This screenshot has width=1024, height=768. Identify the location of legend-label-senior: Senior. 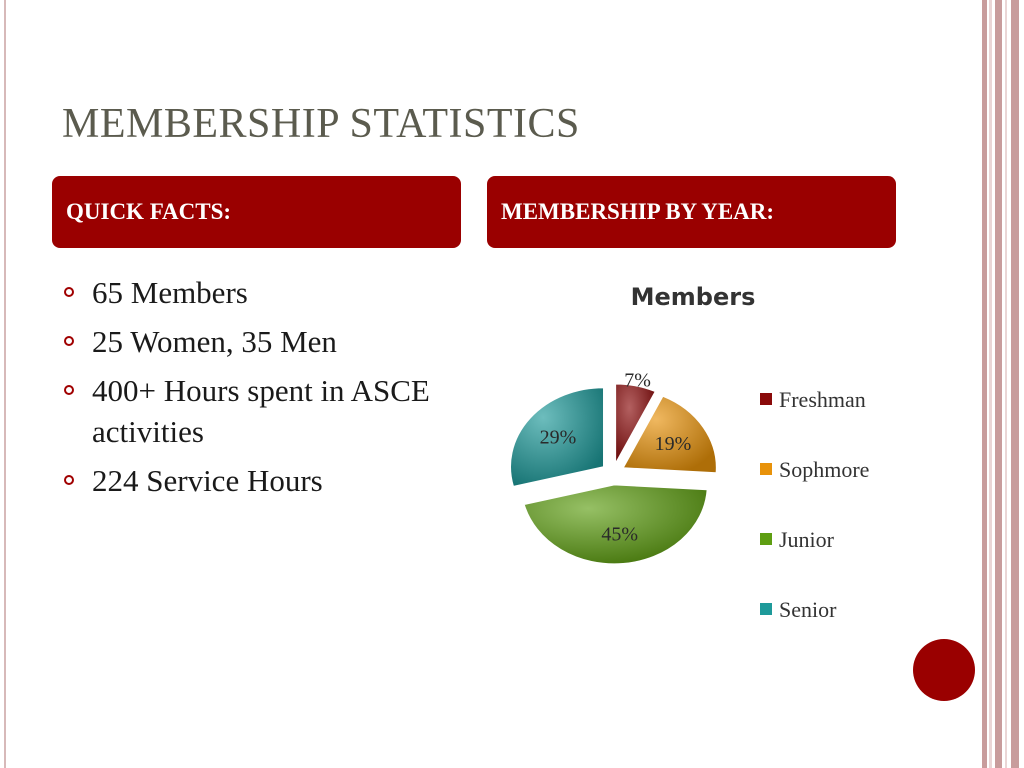
(808, 609).